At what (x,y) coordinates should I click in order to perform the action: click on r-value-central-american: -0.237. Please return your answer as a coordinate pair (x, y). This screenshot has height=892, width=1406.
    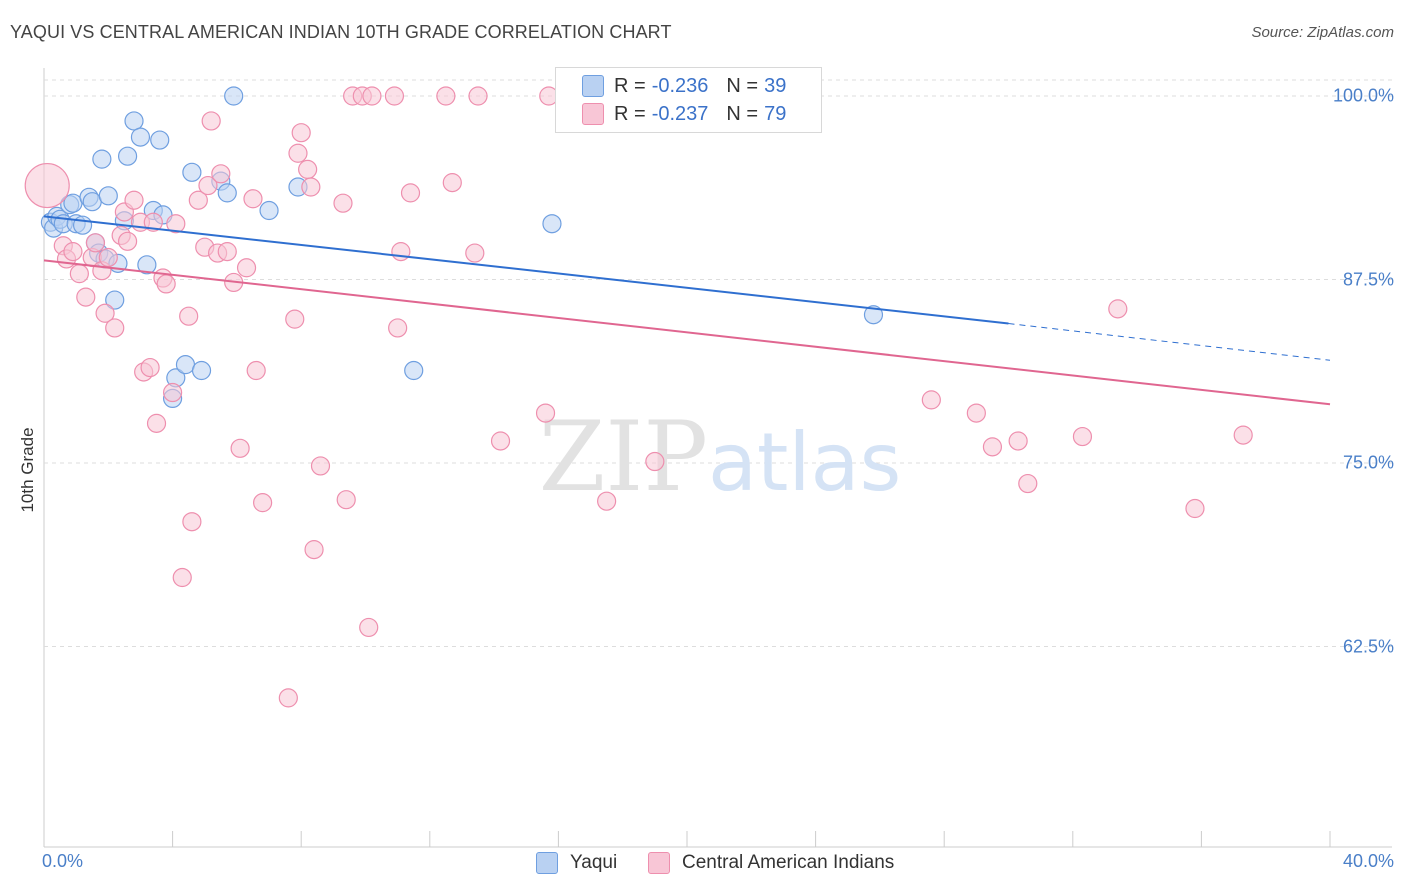
    Looking at the image, I should click on (680, 113).